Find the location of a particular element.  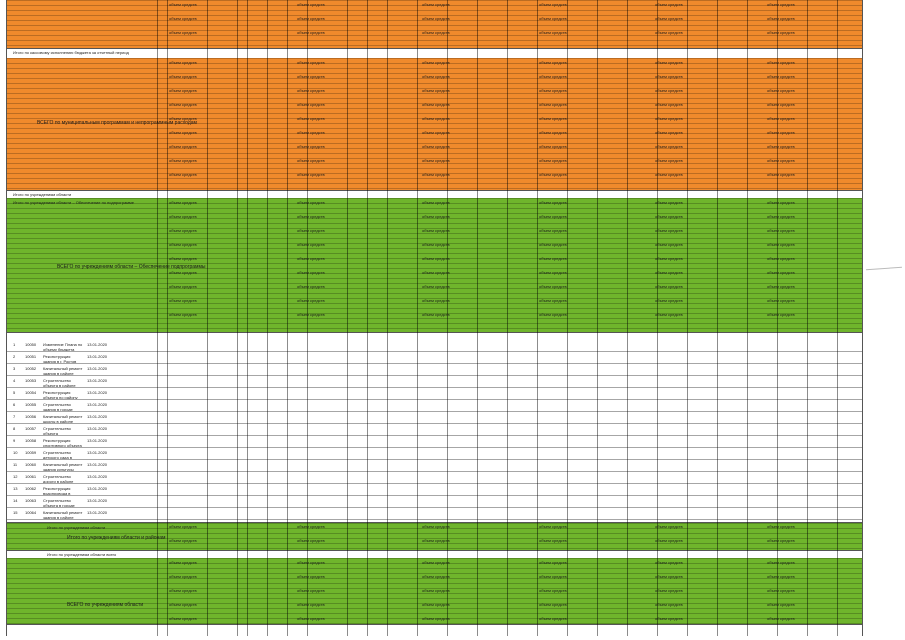

row-name: Строительство детского сада в районе is located at coordinates (57, 454).